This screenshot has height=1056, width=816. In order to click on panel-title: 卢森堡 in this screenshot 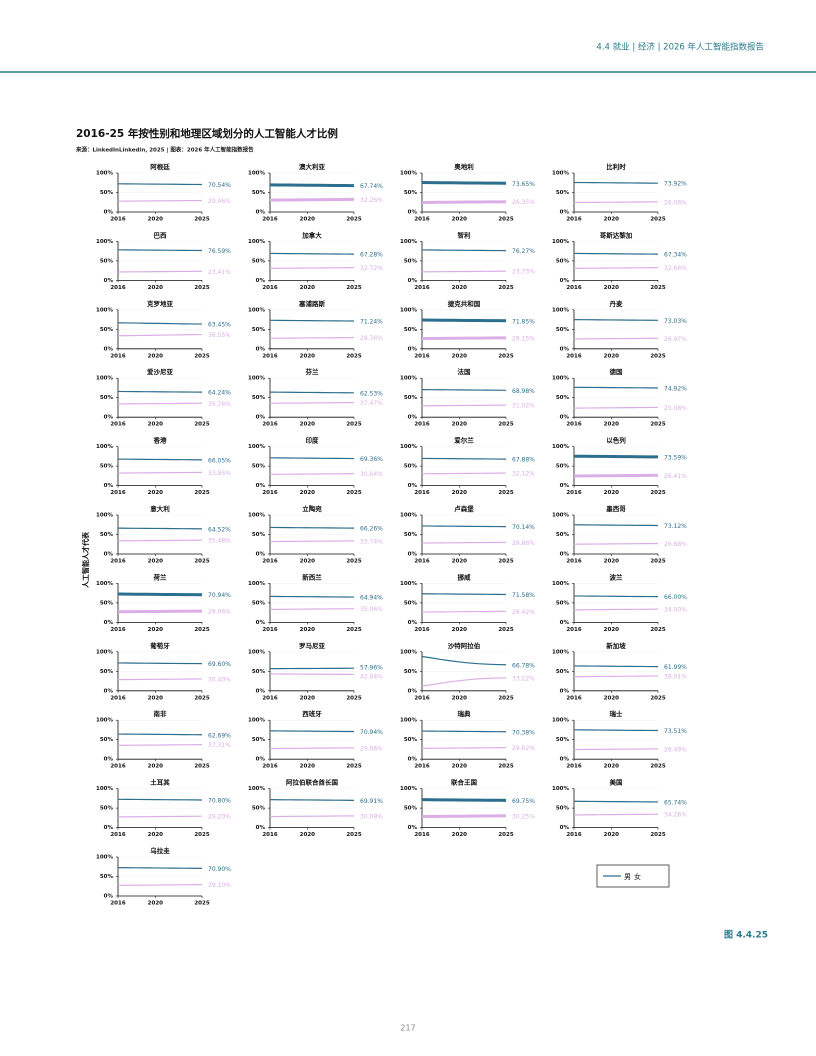, I will do `click(464, 508)`.